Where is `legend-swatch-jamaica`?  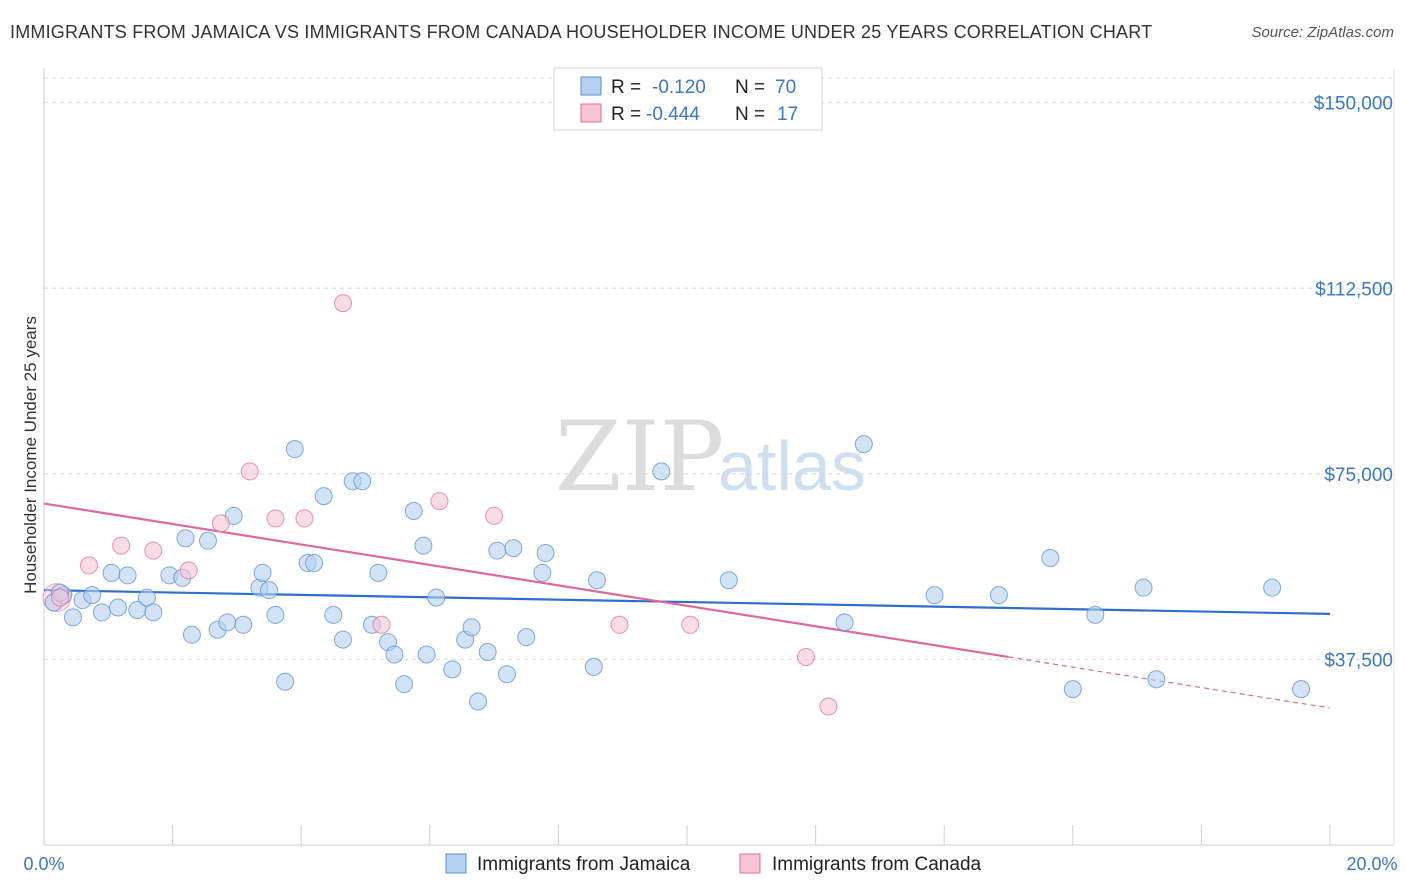 legend-swatch-jamaica is located at coordinates (591, 86).